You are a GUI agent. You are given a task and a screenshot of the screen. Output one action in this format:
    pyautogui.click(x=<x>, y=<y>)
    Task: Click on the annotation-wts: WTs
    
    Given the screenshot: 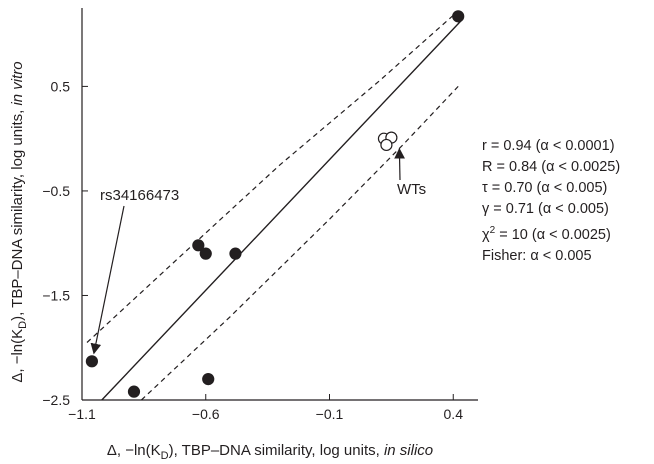 What is the action you would take?
    pyautogui.click(x=411, y=189)
    